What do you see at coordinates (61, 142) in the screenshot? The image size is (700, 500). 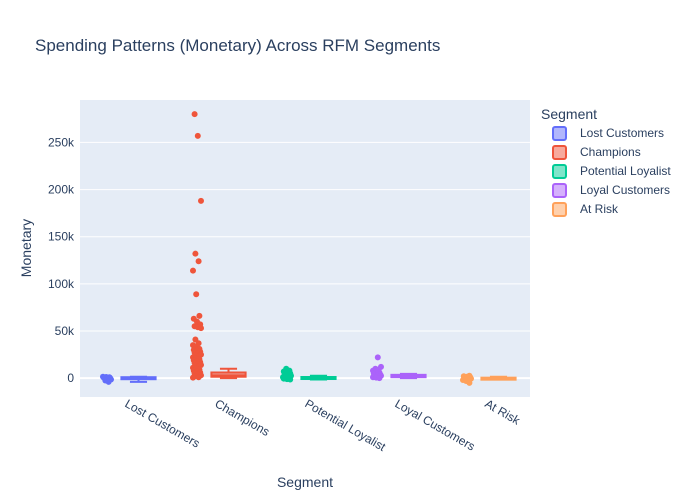 I see `y-tick-label: 250k` at bounding box center [61, 142].